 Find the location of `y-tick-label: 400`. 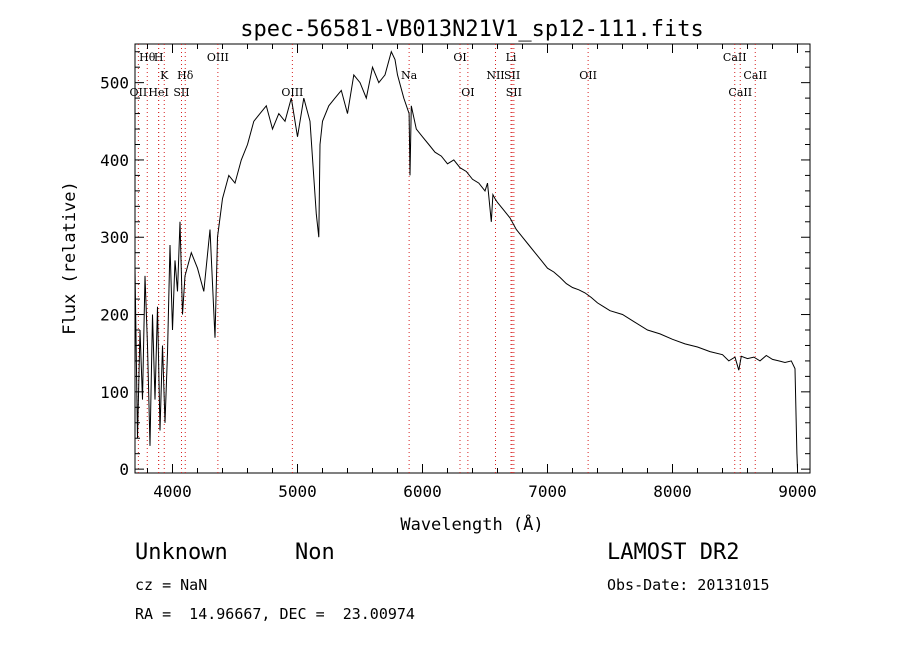

y-tick-label: 400 is located at coordinates (114, 160).